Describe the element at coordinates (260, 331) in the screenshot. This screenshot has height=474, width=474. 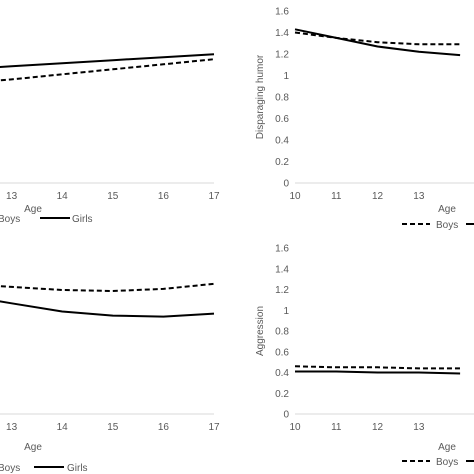
I see `y-axis-label: Aggression` at that location.